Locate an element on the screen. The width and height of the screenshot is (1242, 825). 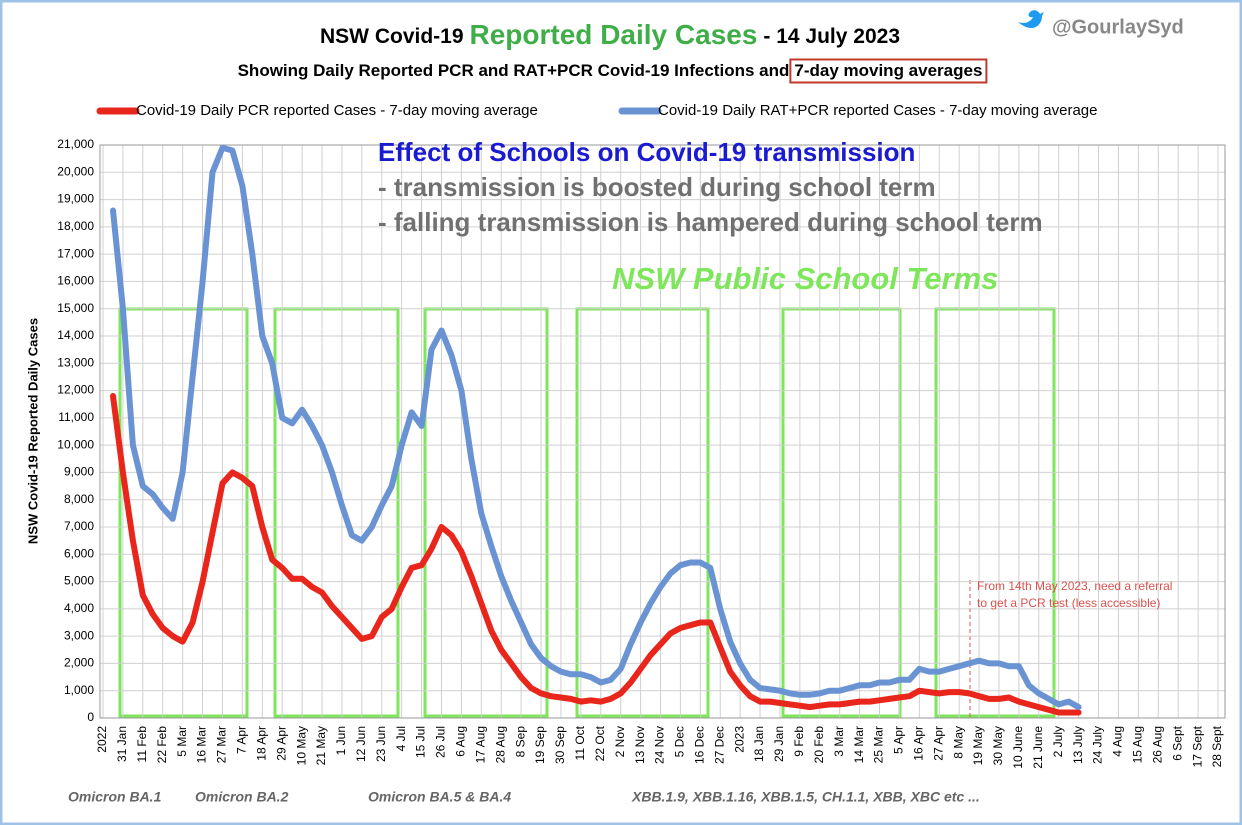
x-tick-label: 17 Sept is located at coordinates (1197, 746).